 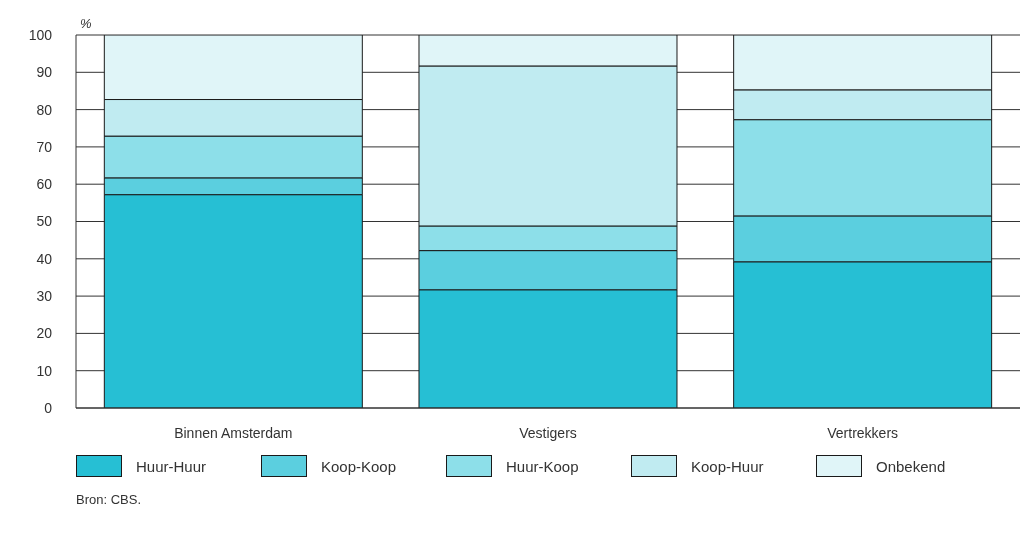 What do you see at coordinates (911, 466) in the screenshot?
I see `legend-label: Onbekend` at bounding box center [911, 466].